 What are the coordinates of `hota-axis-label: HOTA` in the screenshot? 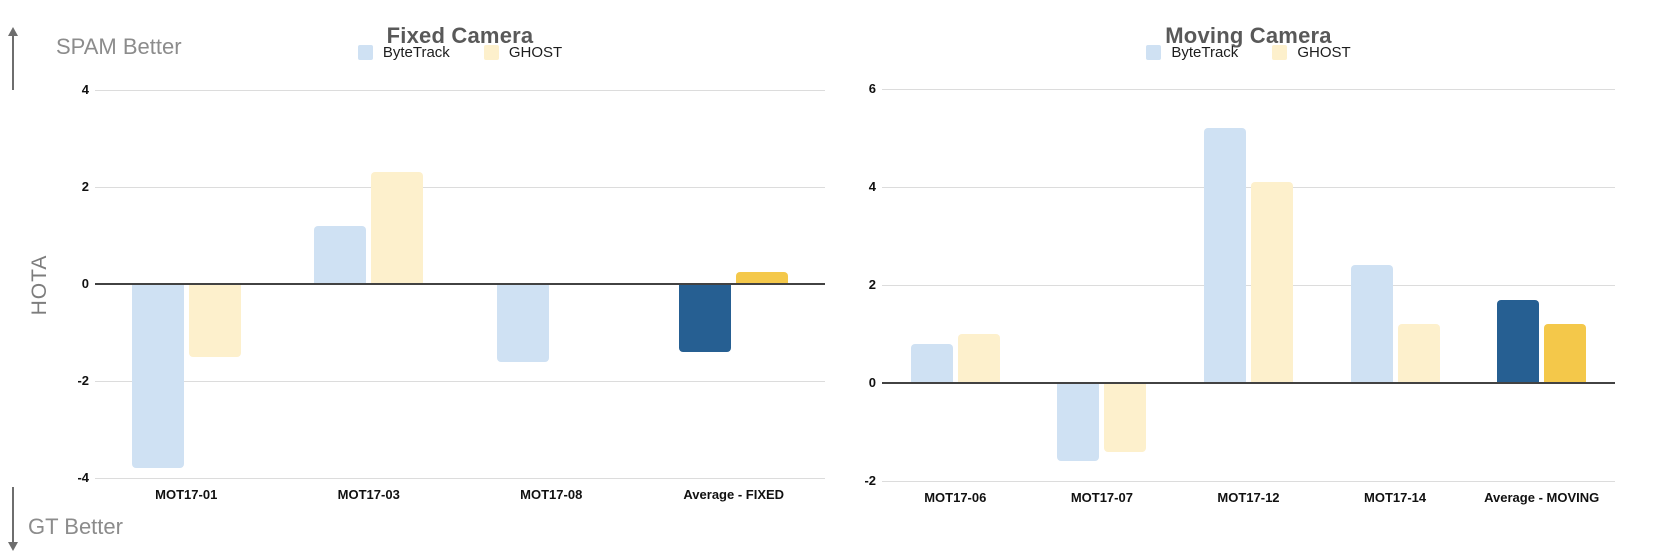 It's located at (39, 285).